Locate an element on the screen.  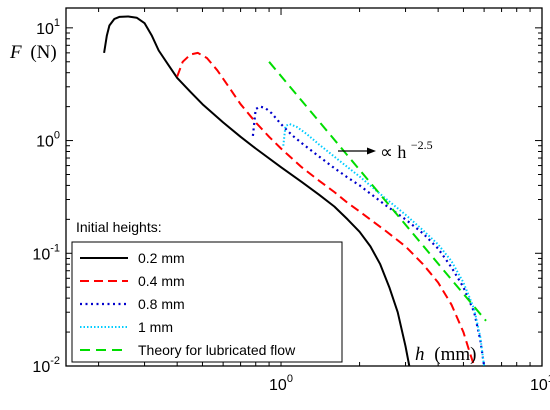
annotation-main: ∝ h is located at coordinates (393, 152).